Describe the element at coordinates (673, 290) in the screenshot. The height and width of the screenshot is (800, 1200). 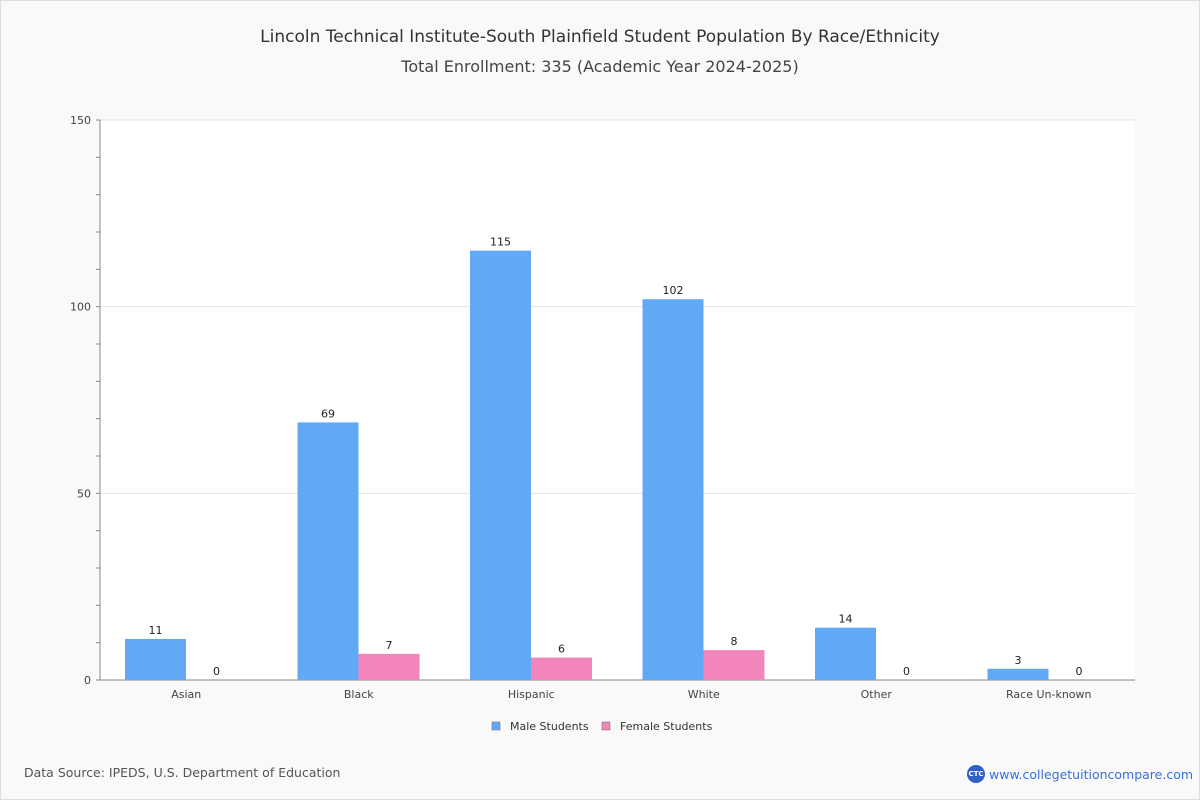
I see `data-label: 102` at that location.